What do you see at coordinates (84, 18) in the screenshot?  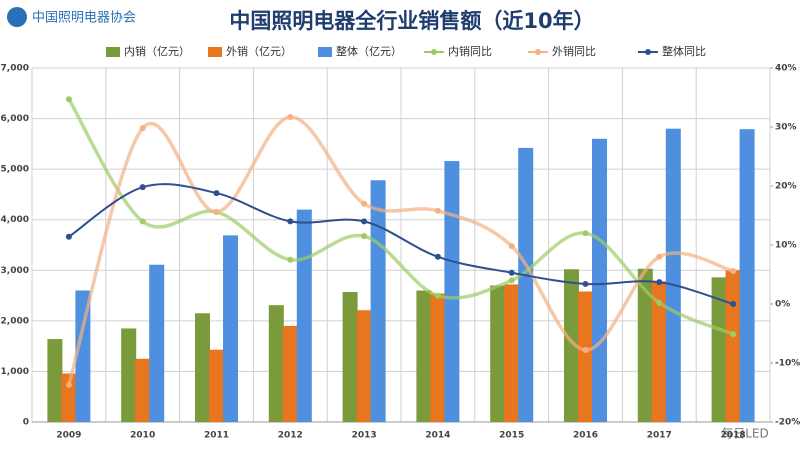 I see `logo-text: 中国照明电器协会` at bounding box center [84, 18].